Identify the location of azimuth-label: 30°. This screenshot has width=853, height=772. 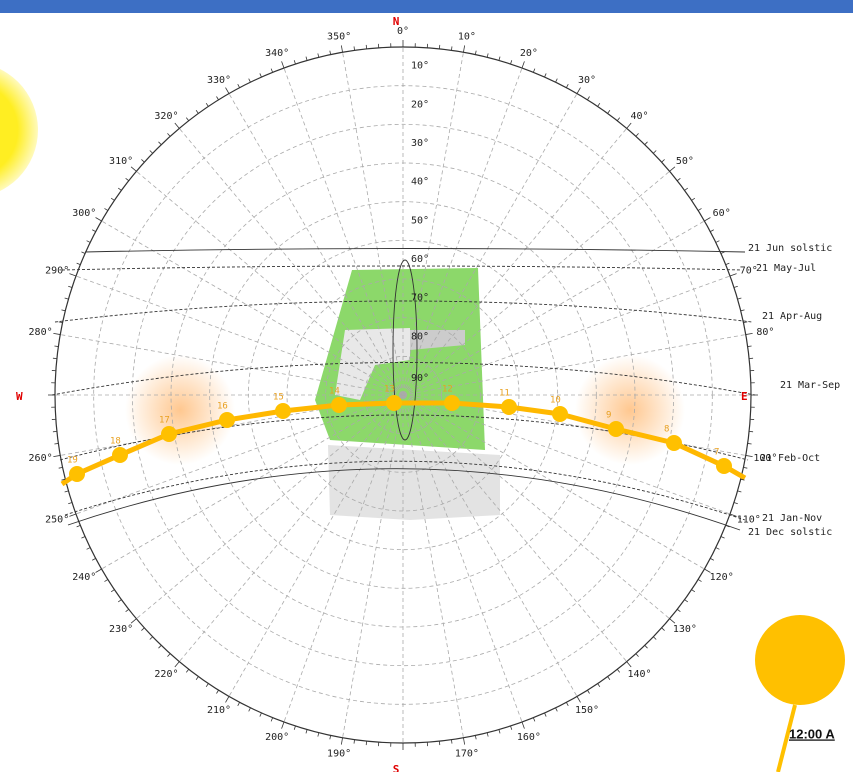
(587, 80).